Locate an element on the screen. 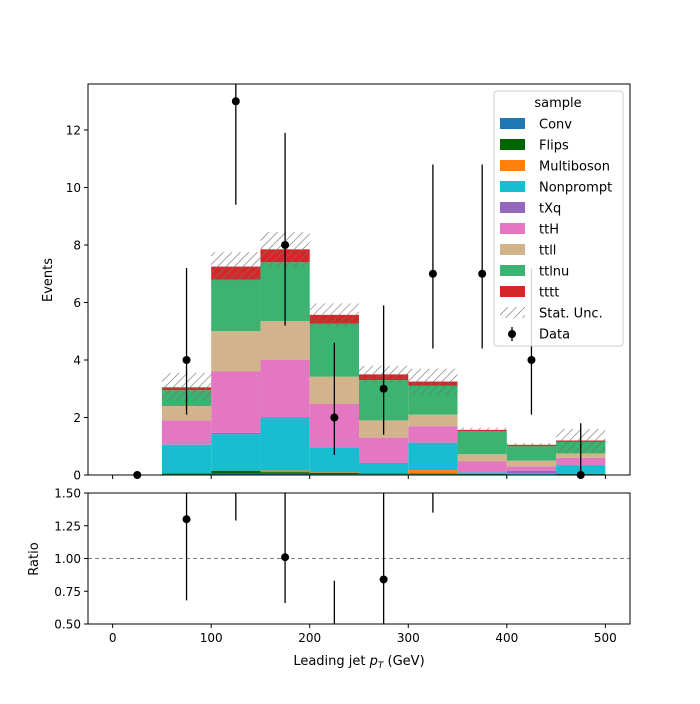  legend-label-txq: tXq is located at coordinates (550, 209).